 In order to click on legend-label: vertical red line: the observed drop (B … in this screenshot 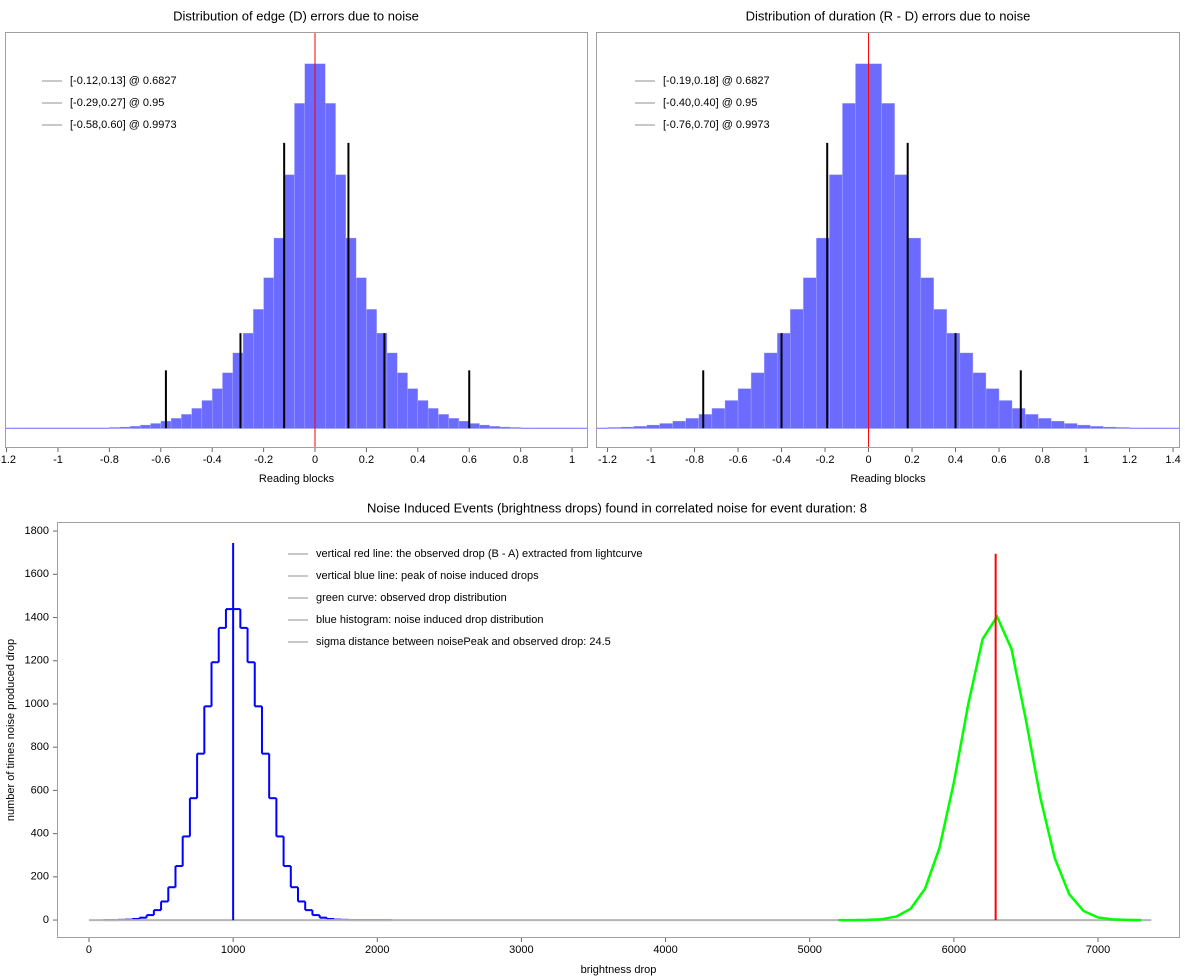, I will do `click(479, 554)`.